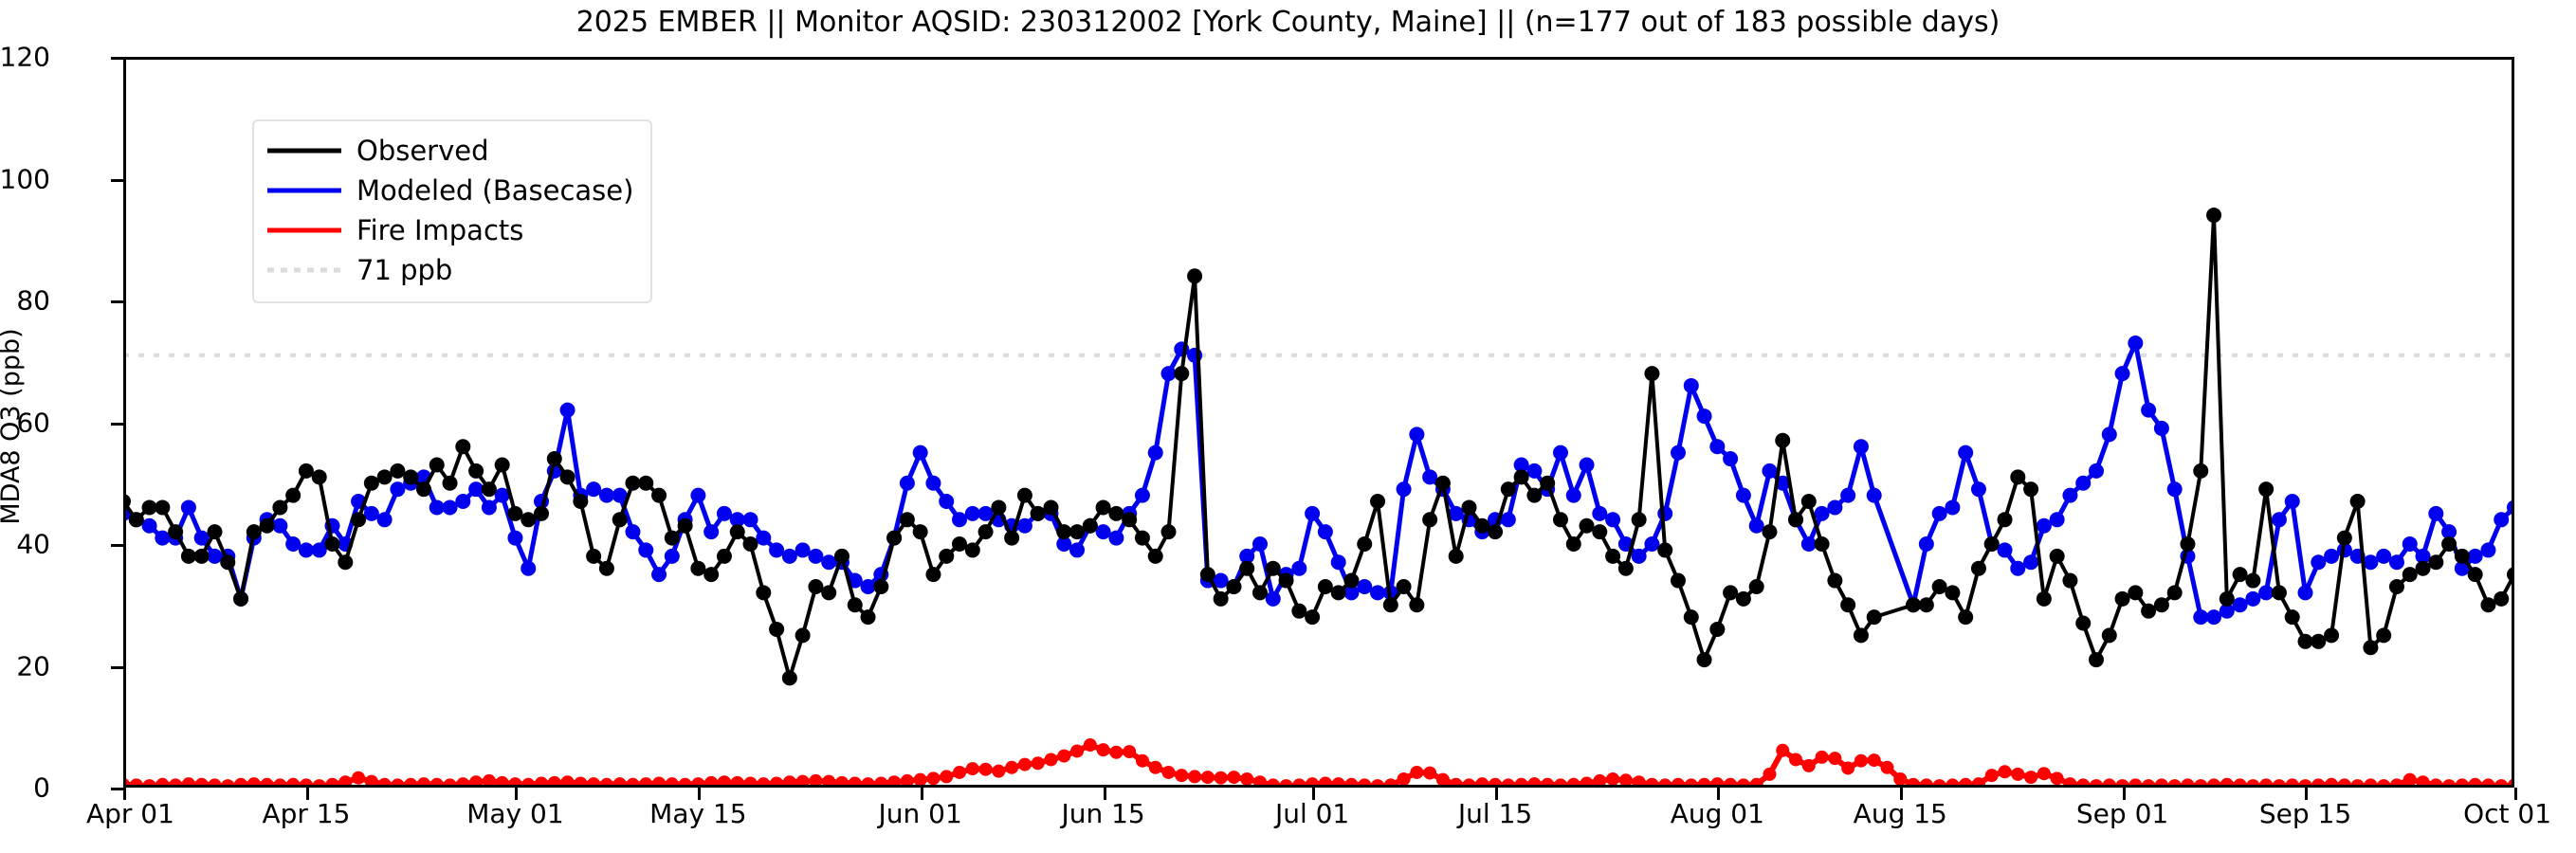  I want to click on x-tick-label: Oct 01, so click(2507, 813).